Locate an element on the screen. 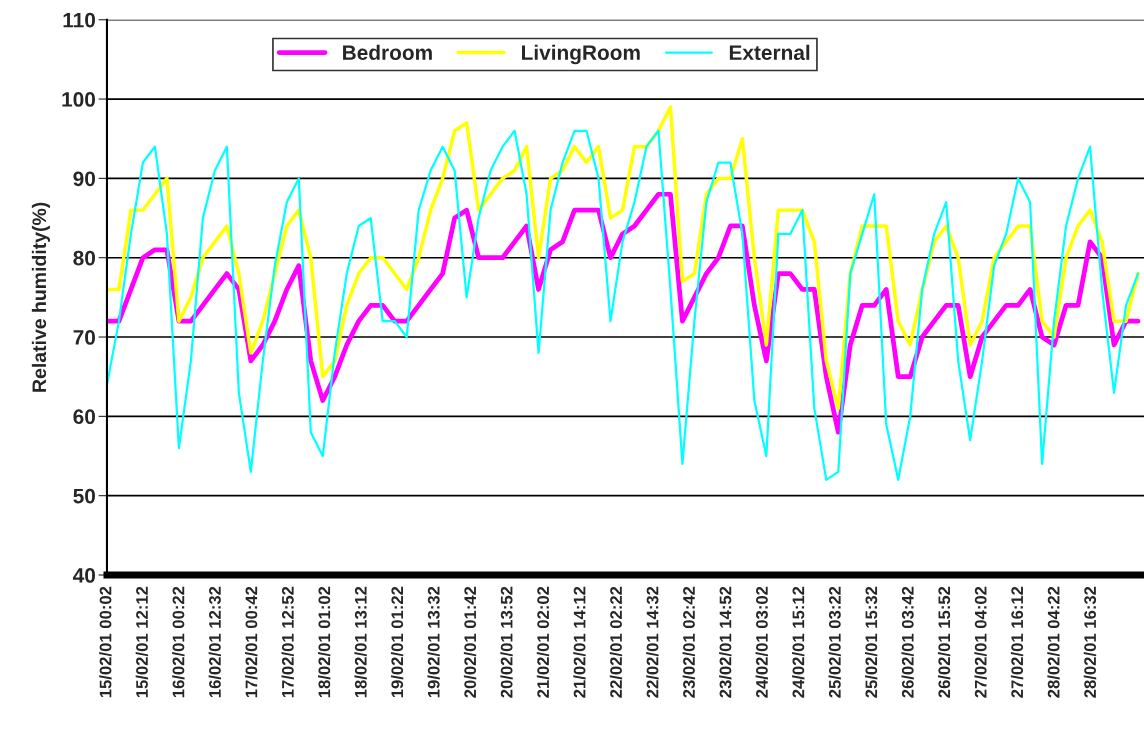 This screenshot has width=1144, height=731. x-tick-label: 16/02/01 12:32 is located at coordinates (215, 642).